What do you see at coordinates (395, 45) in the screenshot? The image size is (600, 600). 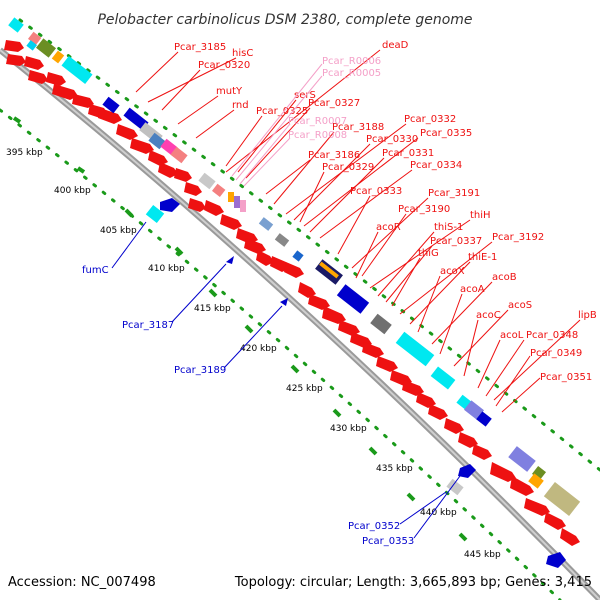 I see `gene-label: deaD` at bounding box center [395, 45].